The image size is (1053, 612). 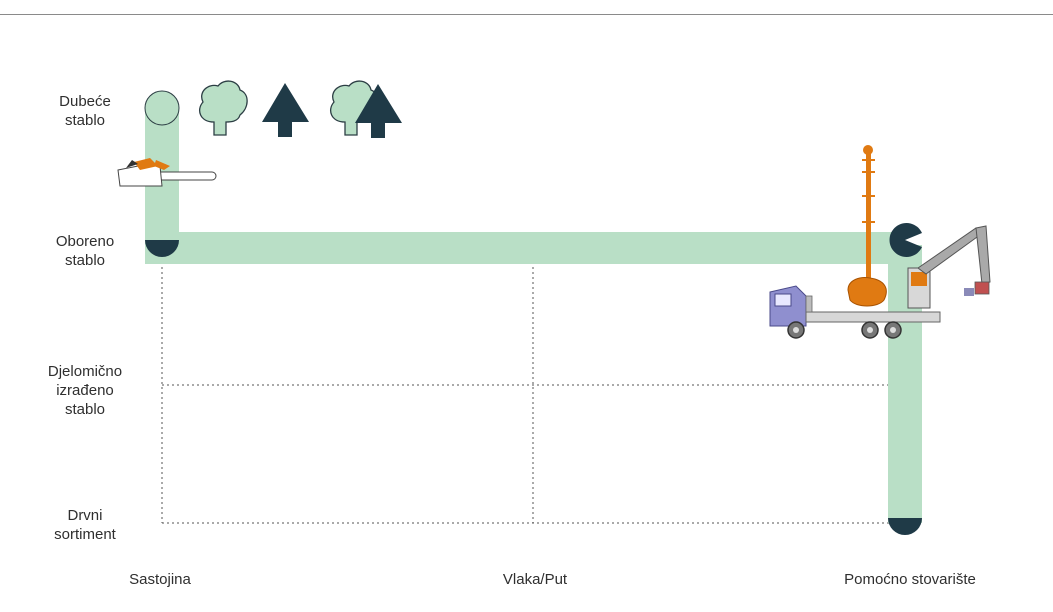 I want to click on truck-icon, so click(x=855, y=312).